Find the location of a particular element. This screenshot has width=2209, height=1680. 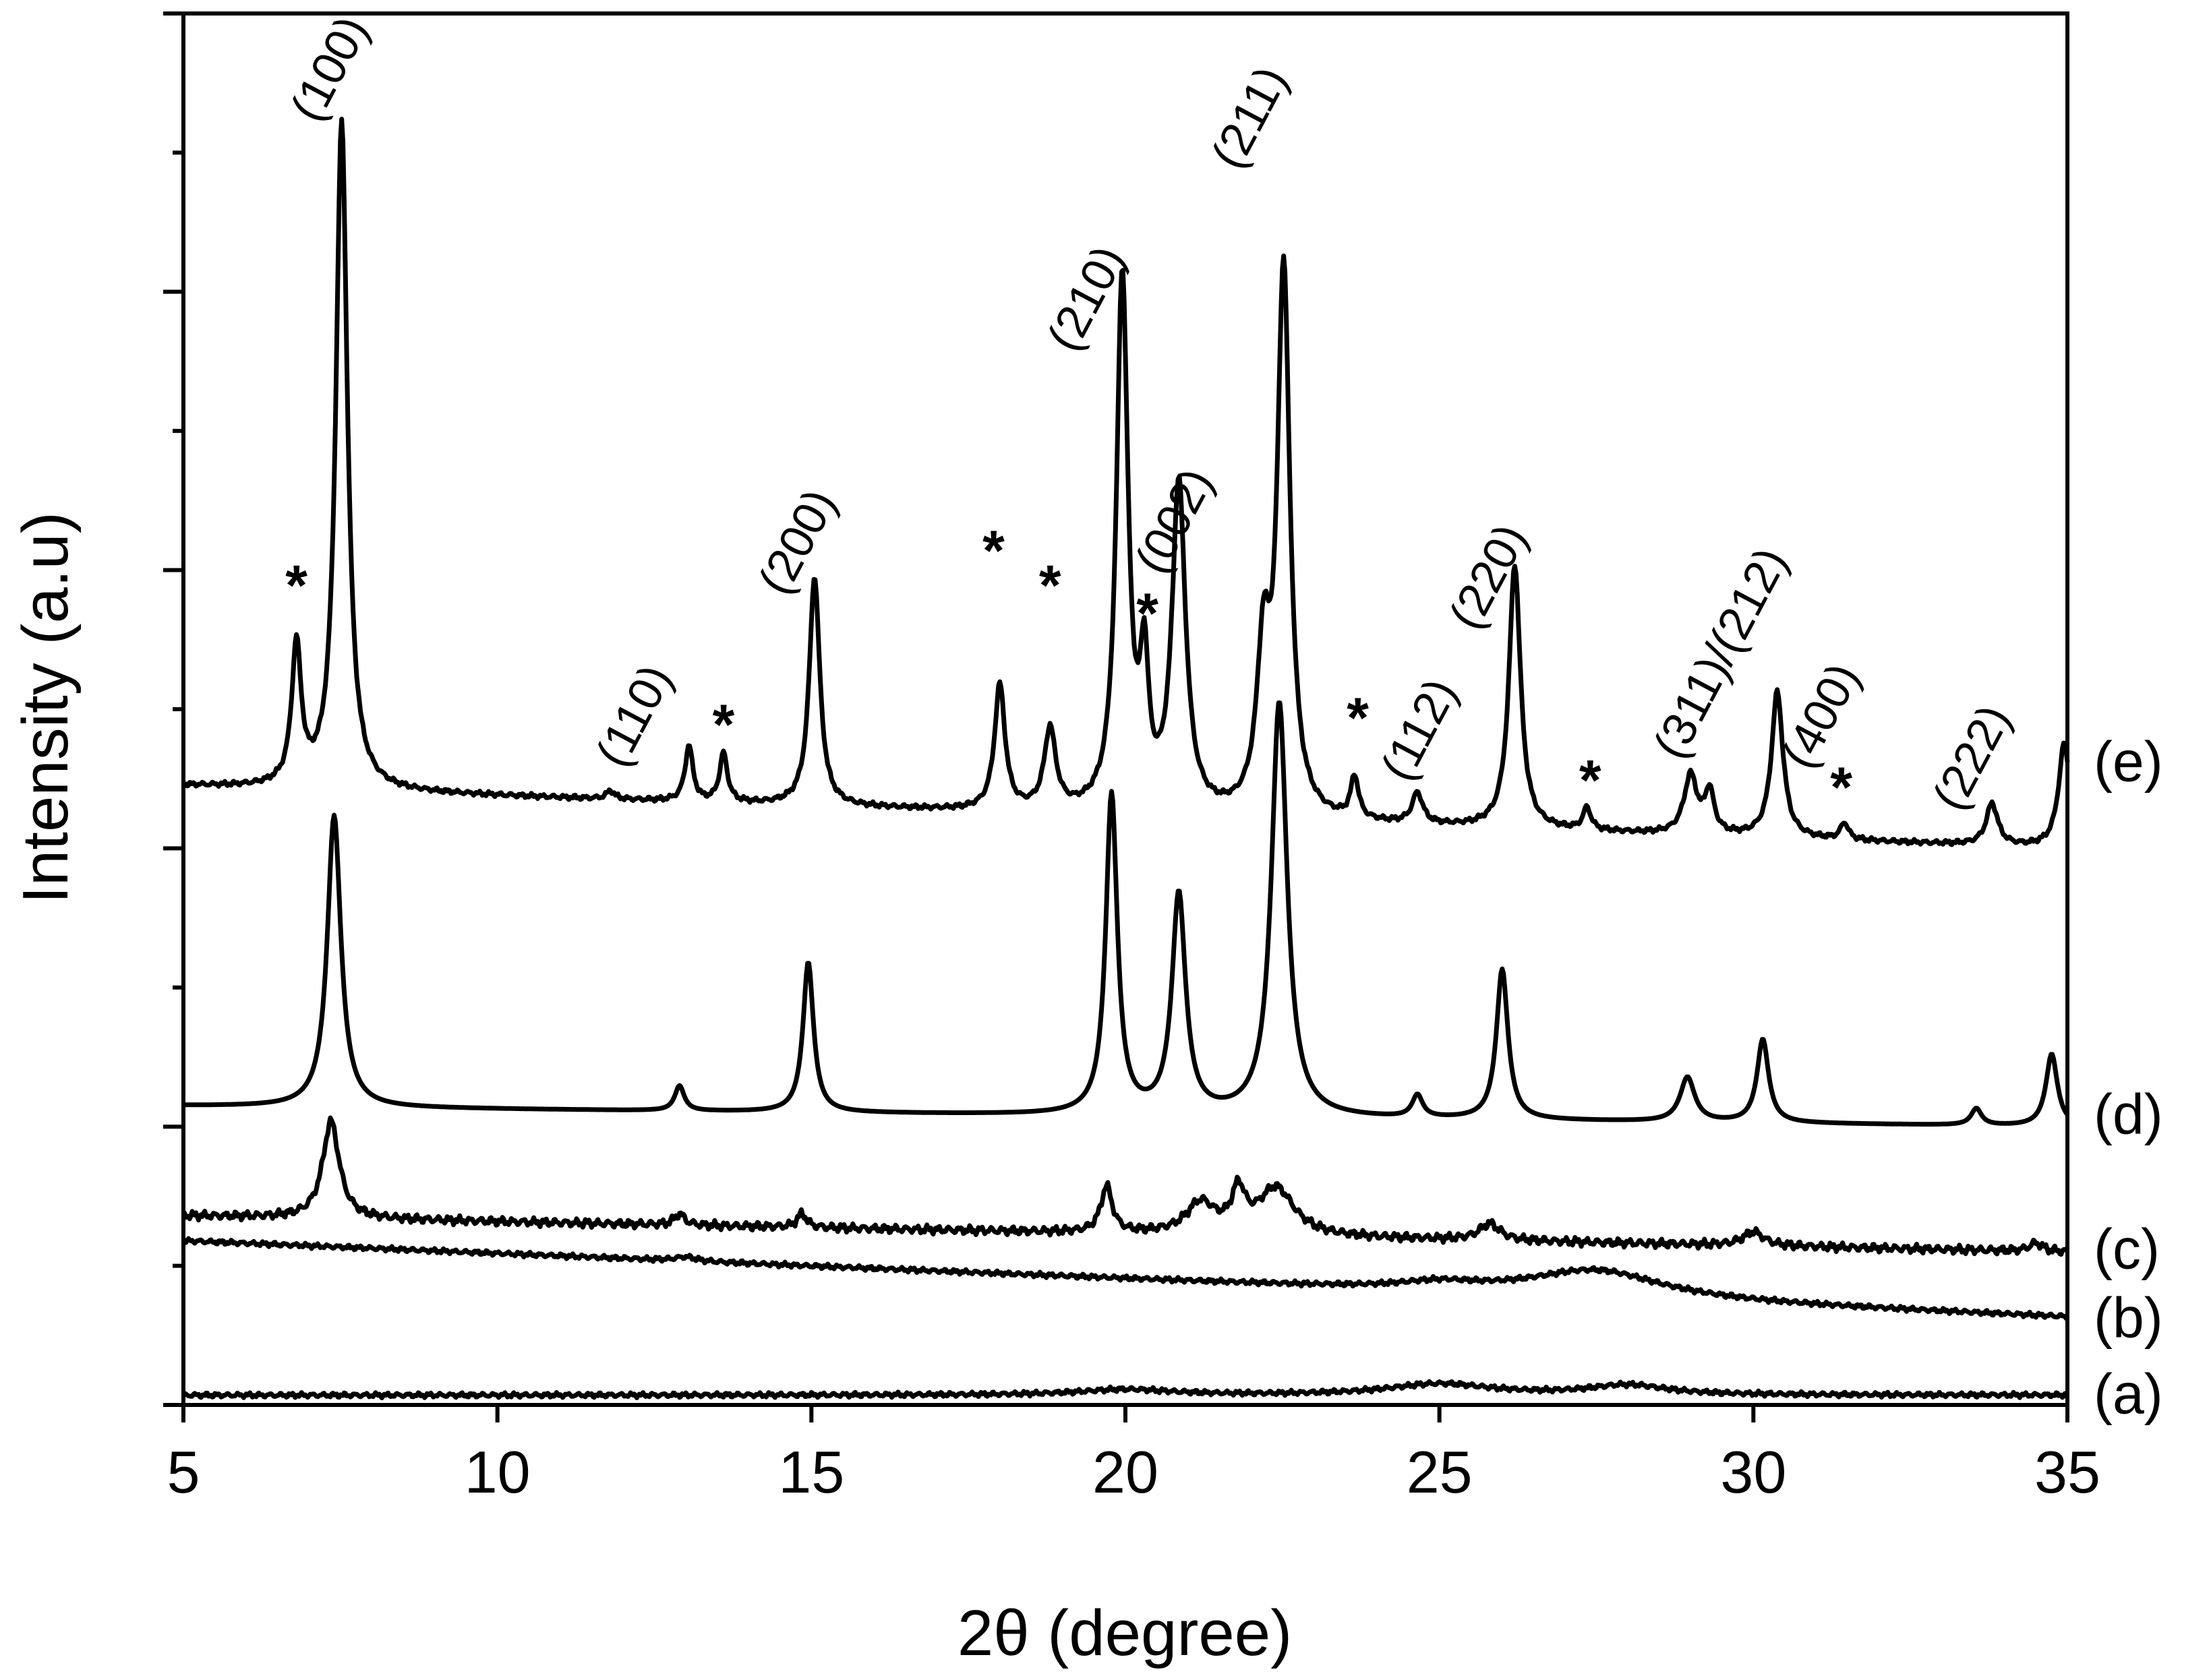

x-tick-label: 5 is located at coordinates (183, 1472).